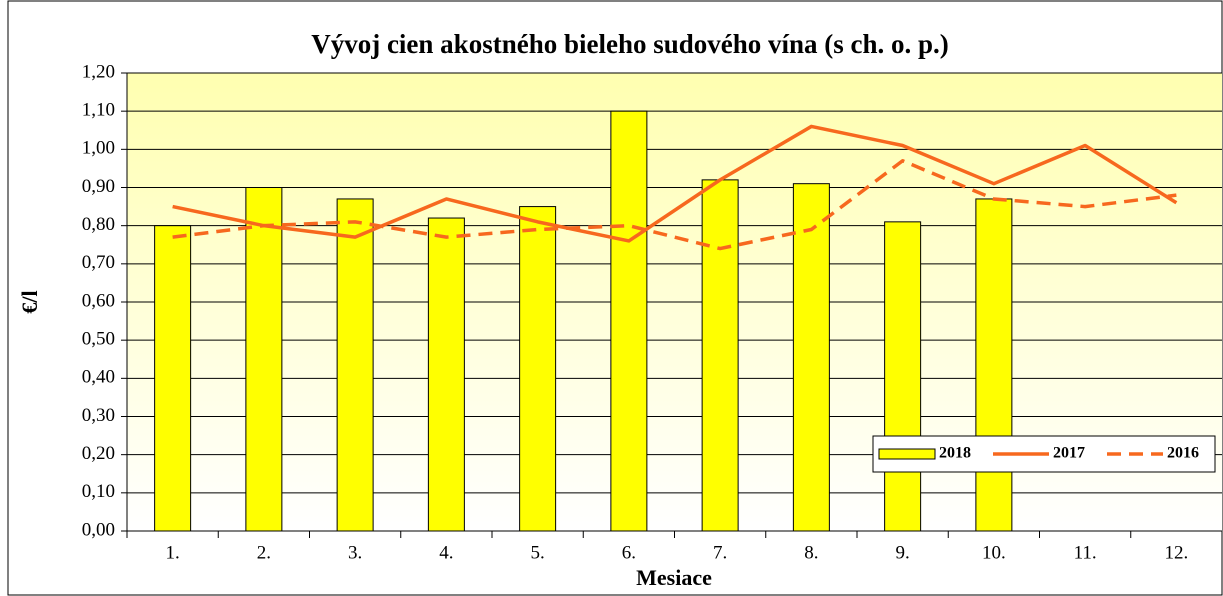  Describe the element at coordinates (674, 577) in the screenshot. I see `x-axis-label: Mesiace` at that location.